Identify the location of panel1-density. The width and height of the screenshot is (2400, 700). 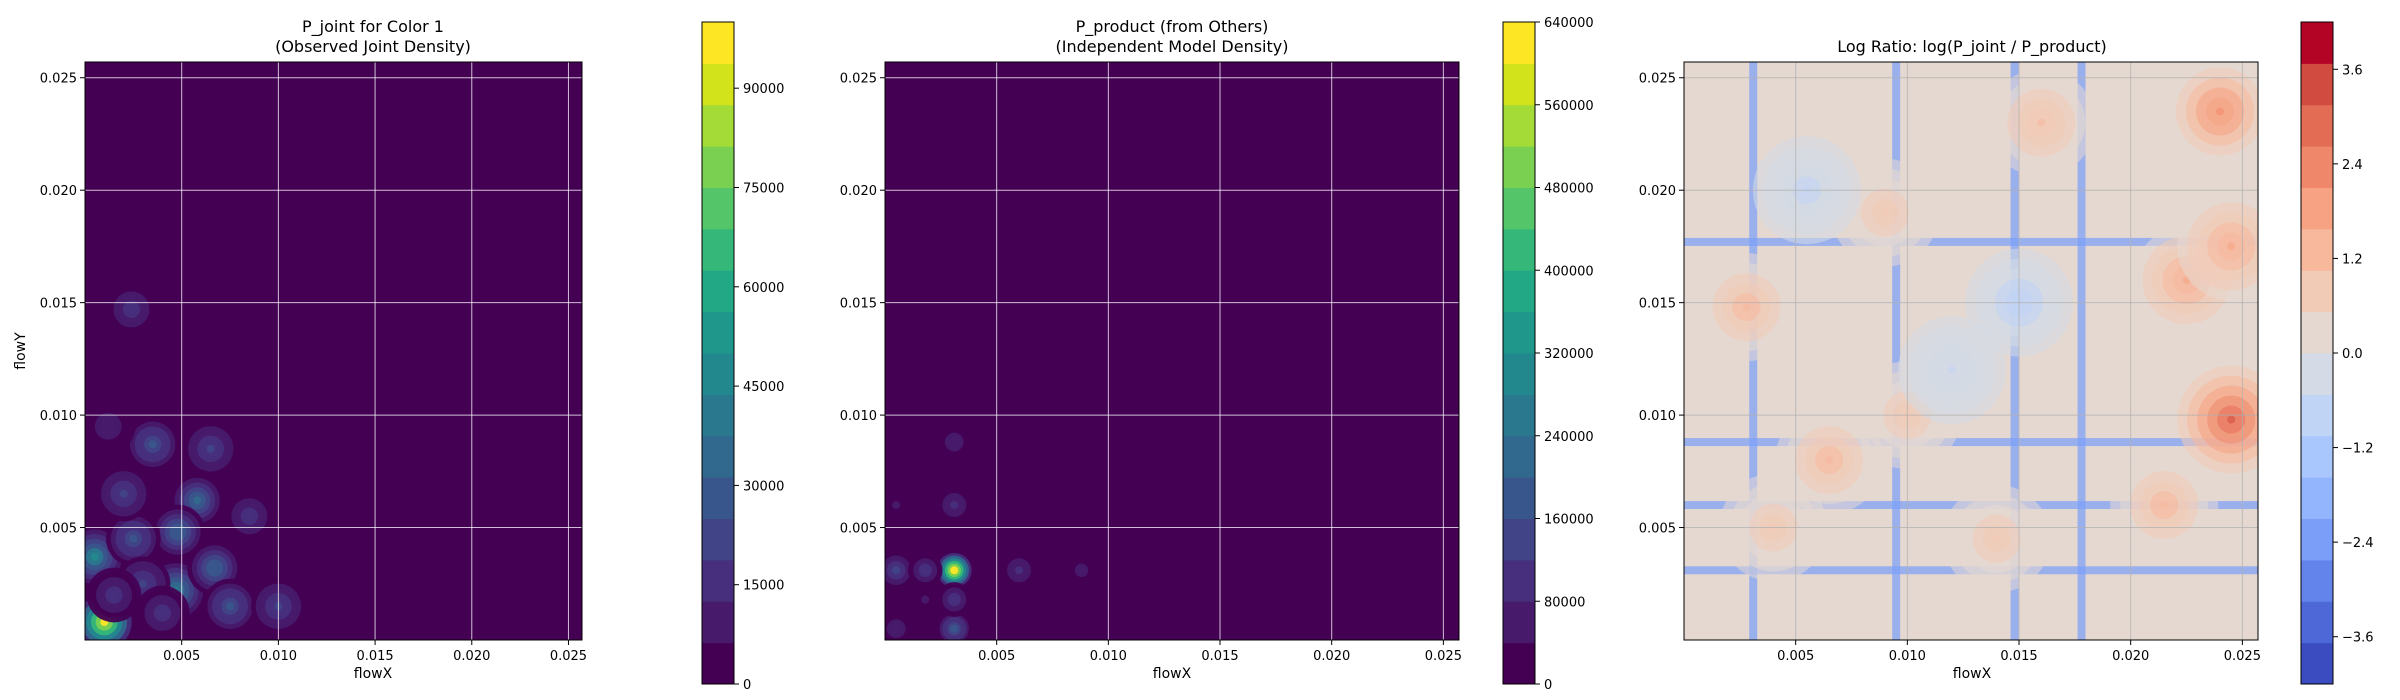
(195, 461).